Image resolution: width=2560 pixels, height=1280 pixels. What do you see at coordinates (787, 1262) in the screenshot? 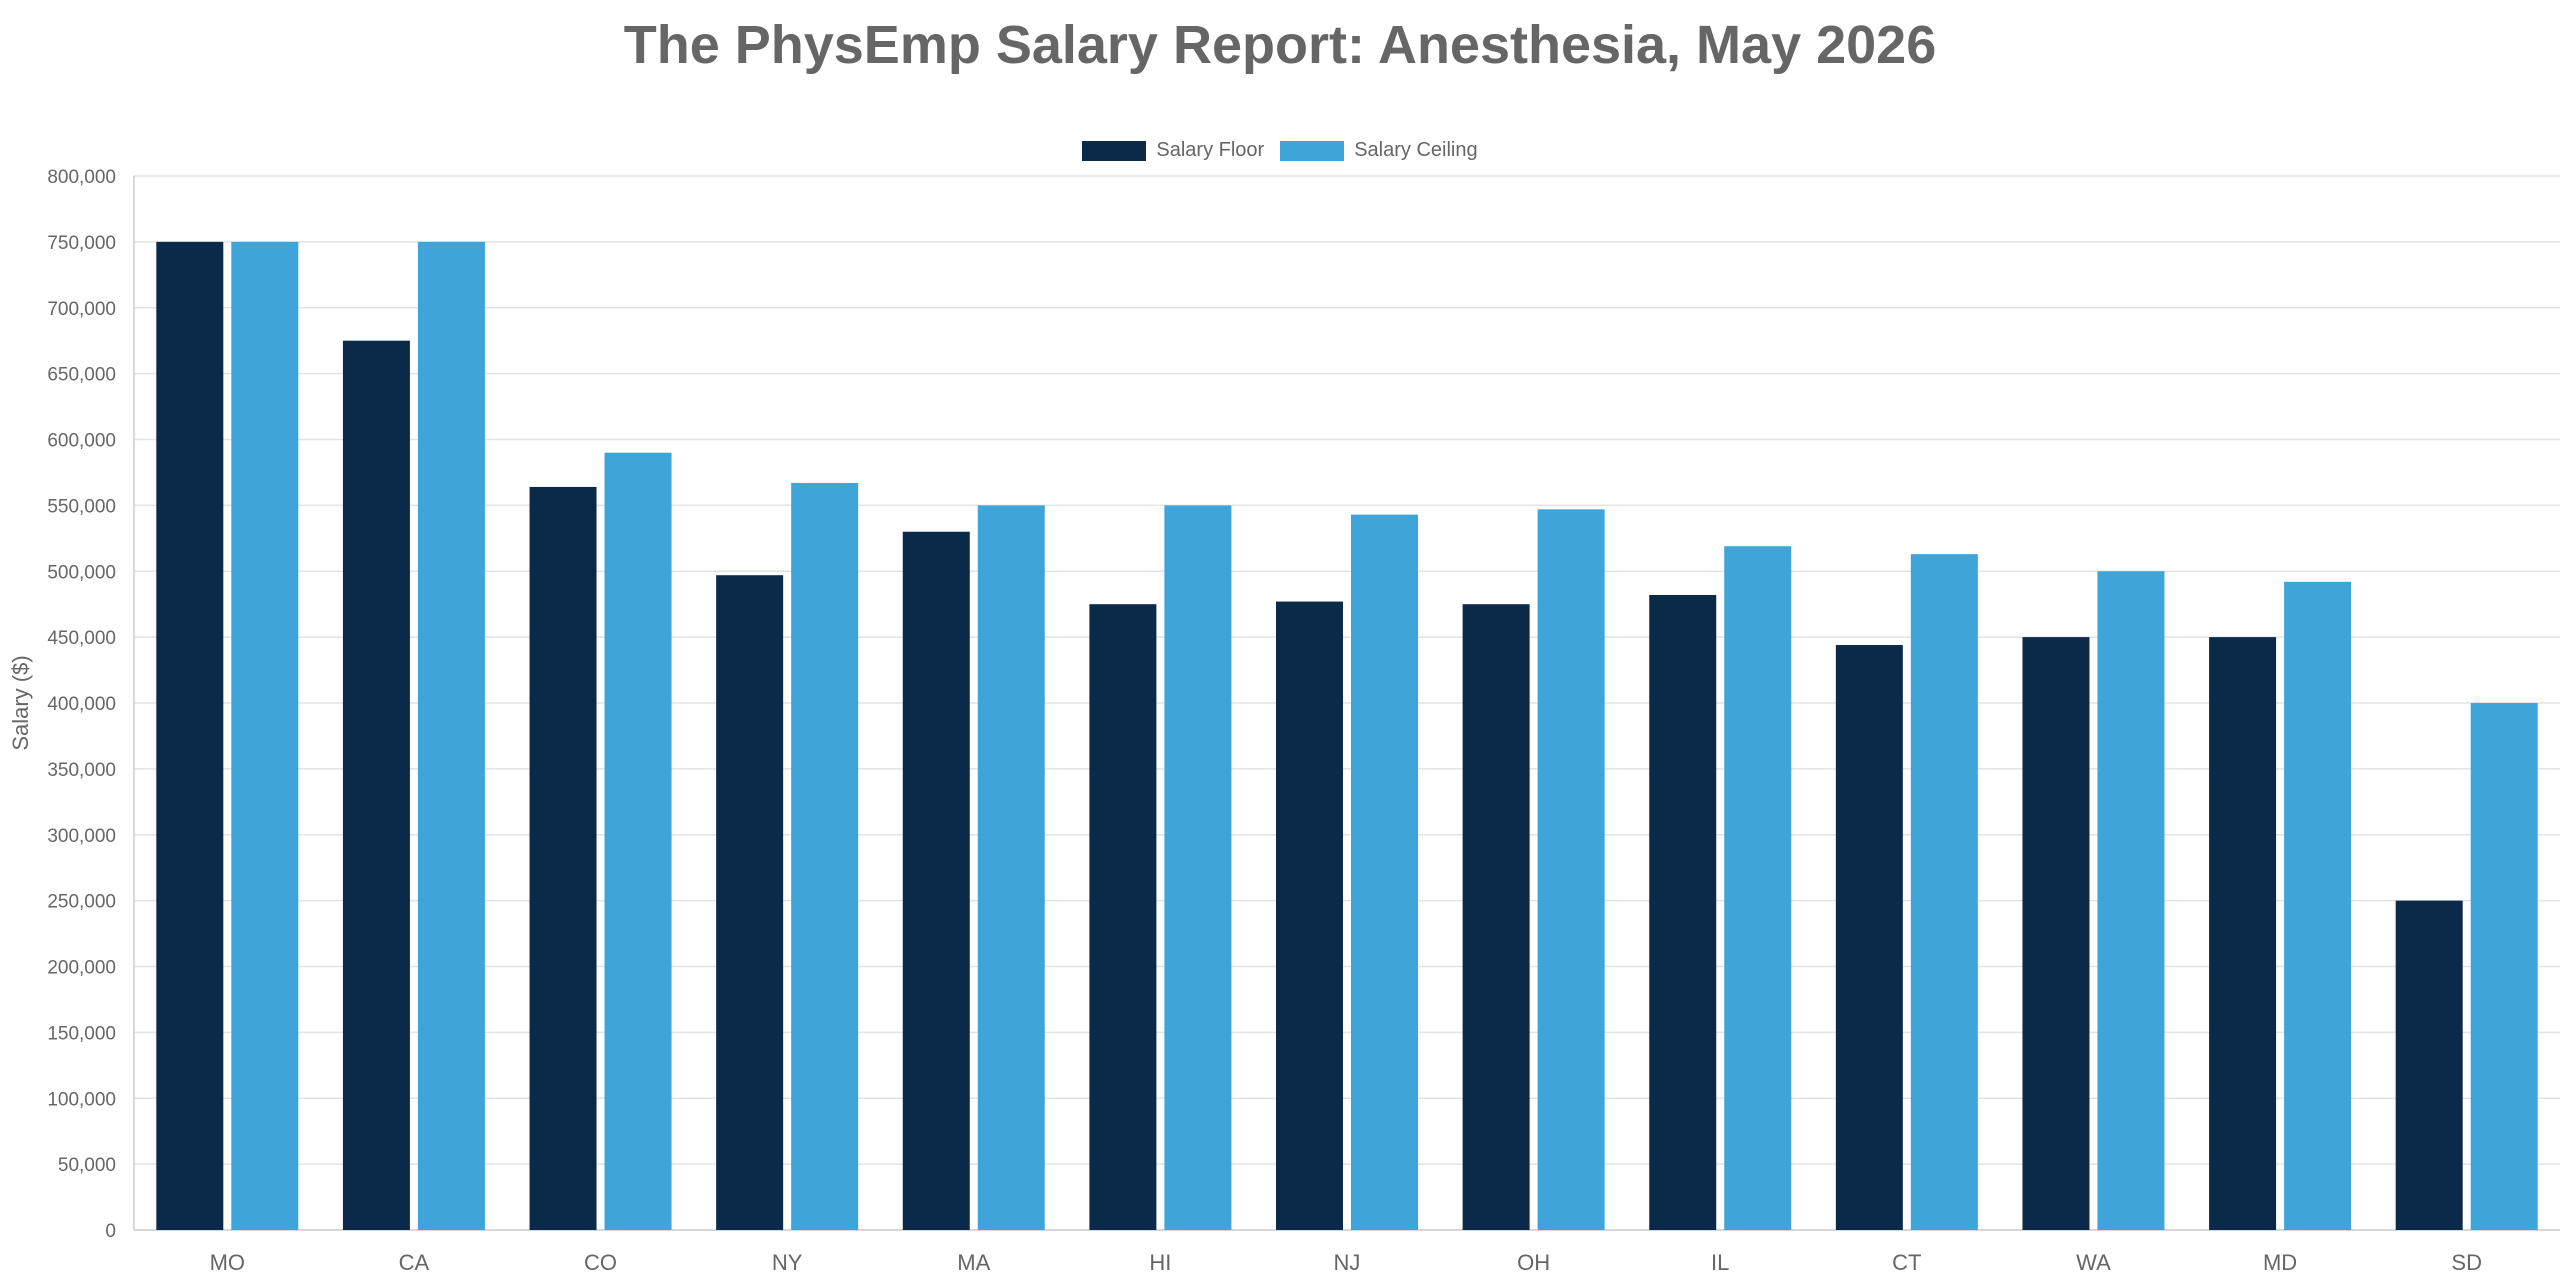
I see `x-tick-label: NY` at bounding box center [787, 1262].